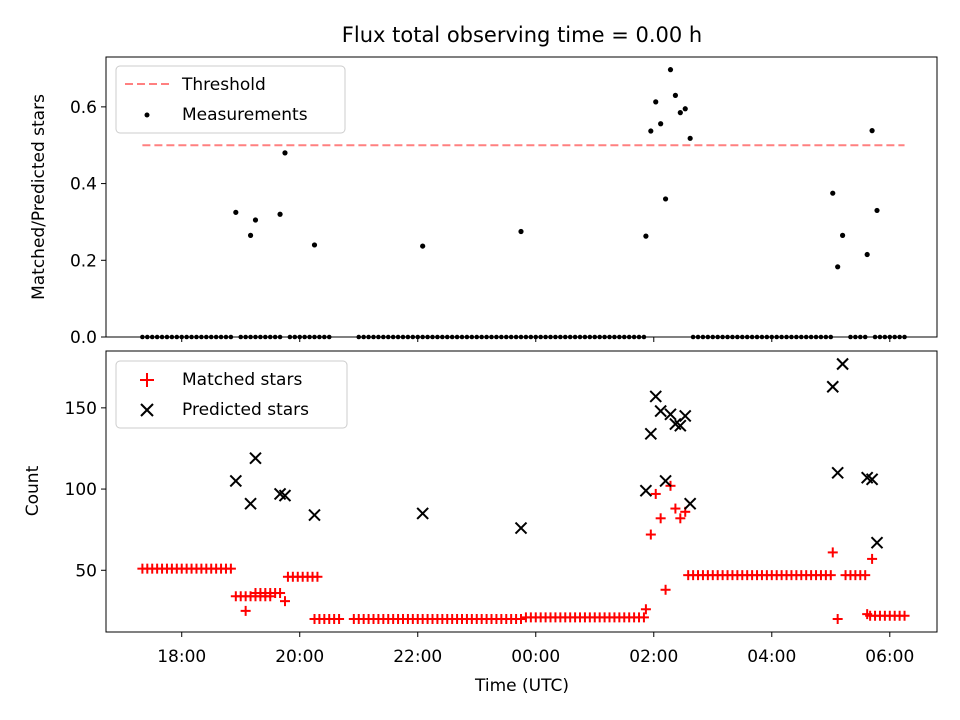 Image resolution: width=960 pixels, height=720 pixels. Describe the element at coordinates (299, 657) in the screenshot. I see `x-tick-label: 20:00` at that location.